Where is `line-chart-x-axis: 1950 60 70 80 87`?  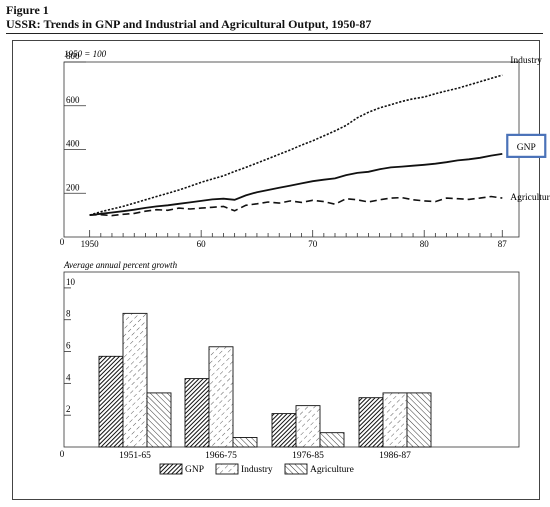
line-chart-x-axis: 1950 60 70 80 87 is located at coordinates (294, 239).